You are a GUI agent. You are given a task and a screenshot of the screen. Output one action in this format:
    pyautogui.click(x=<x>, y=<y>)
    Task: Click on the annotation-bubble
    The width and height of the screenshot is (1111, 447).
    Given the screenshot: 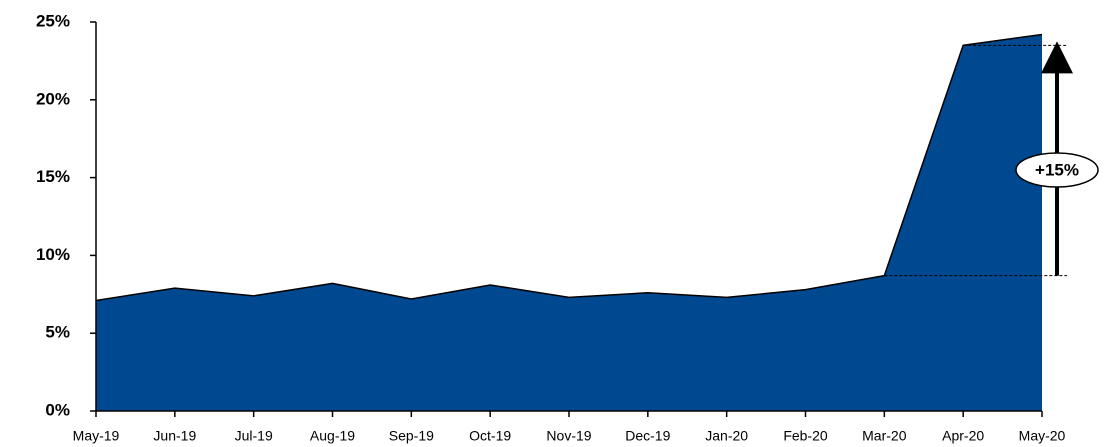 What is the action you would take?
    pyautogui.click(x=1057, y=170)
    